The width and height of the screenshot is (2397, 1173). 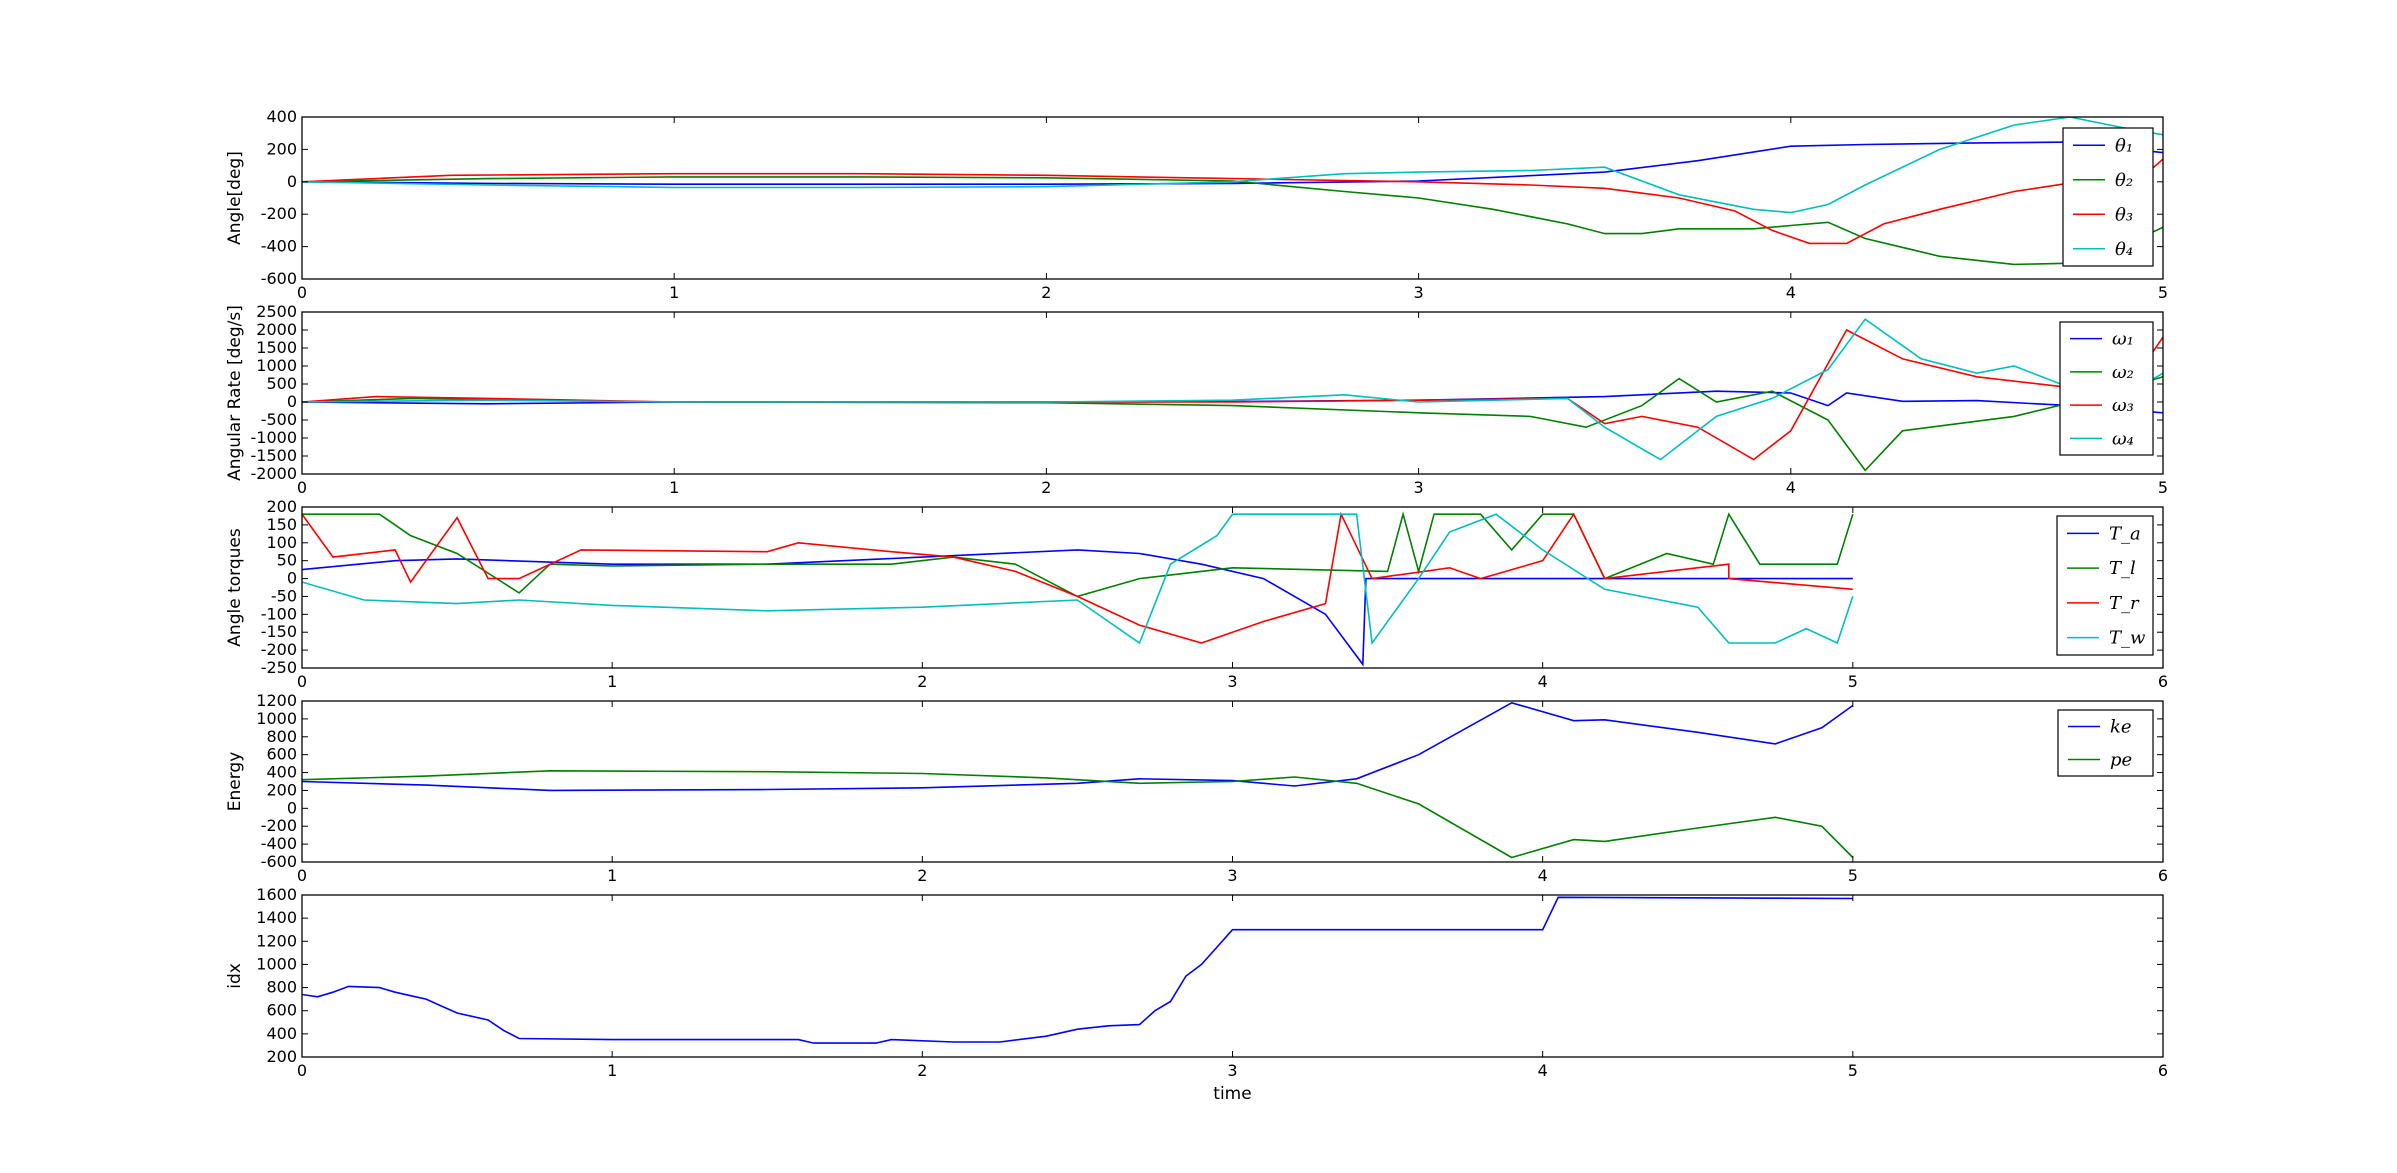 What do you see at coordinates (276, 329) in the screenshot?
I see `y-tick-label: 2000` at bounding box center [276, 329].